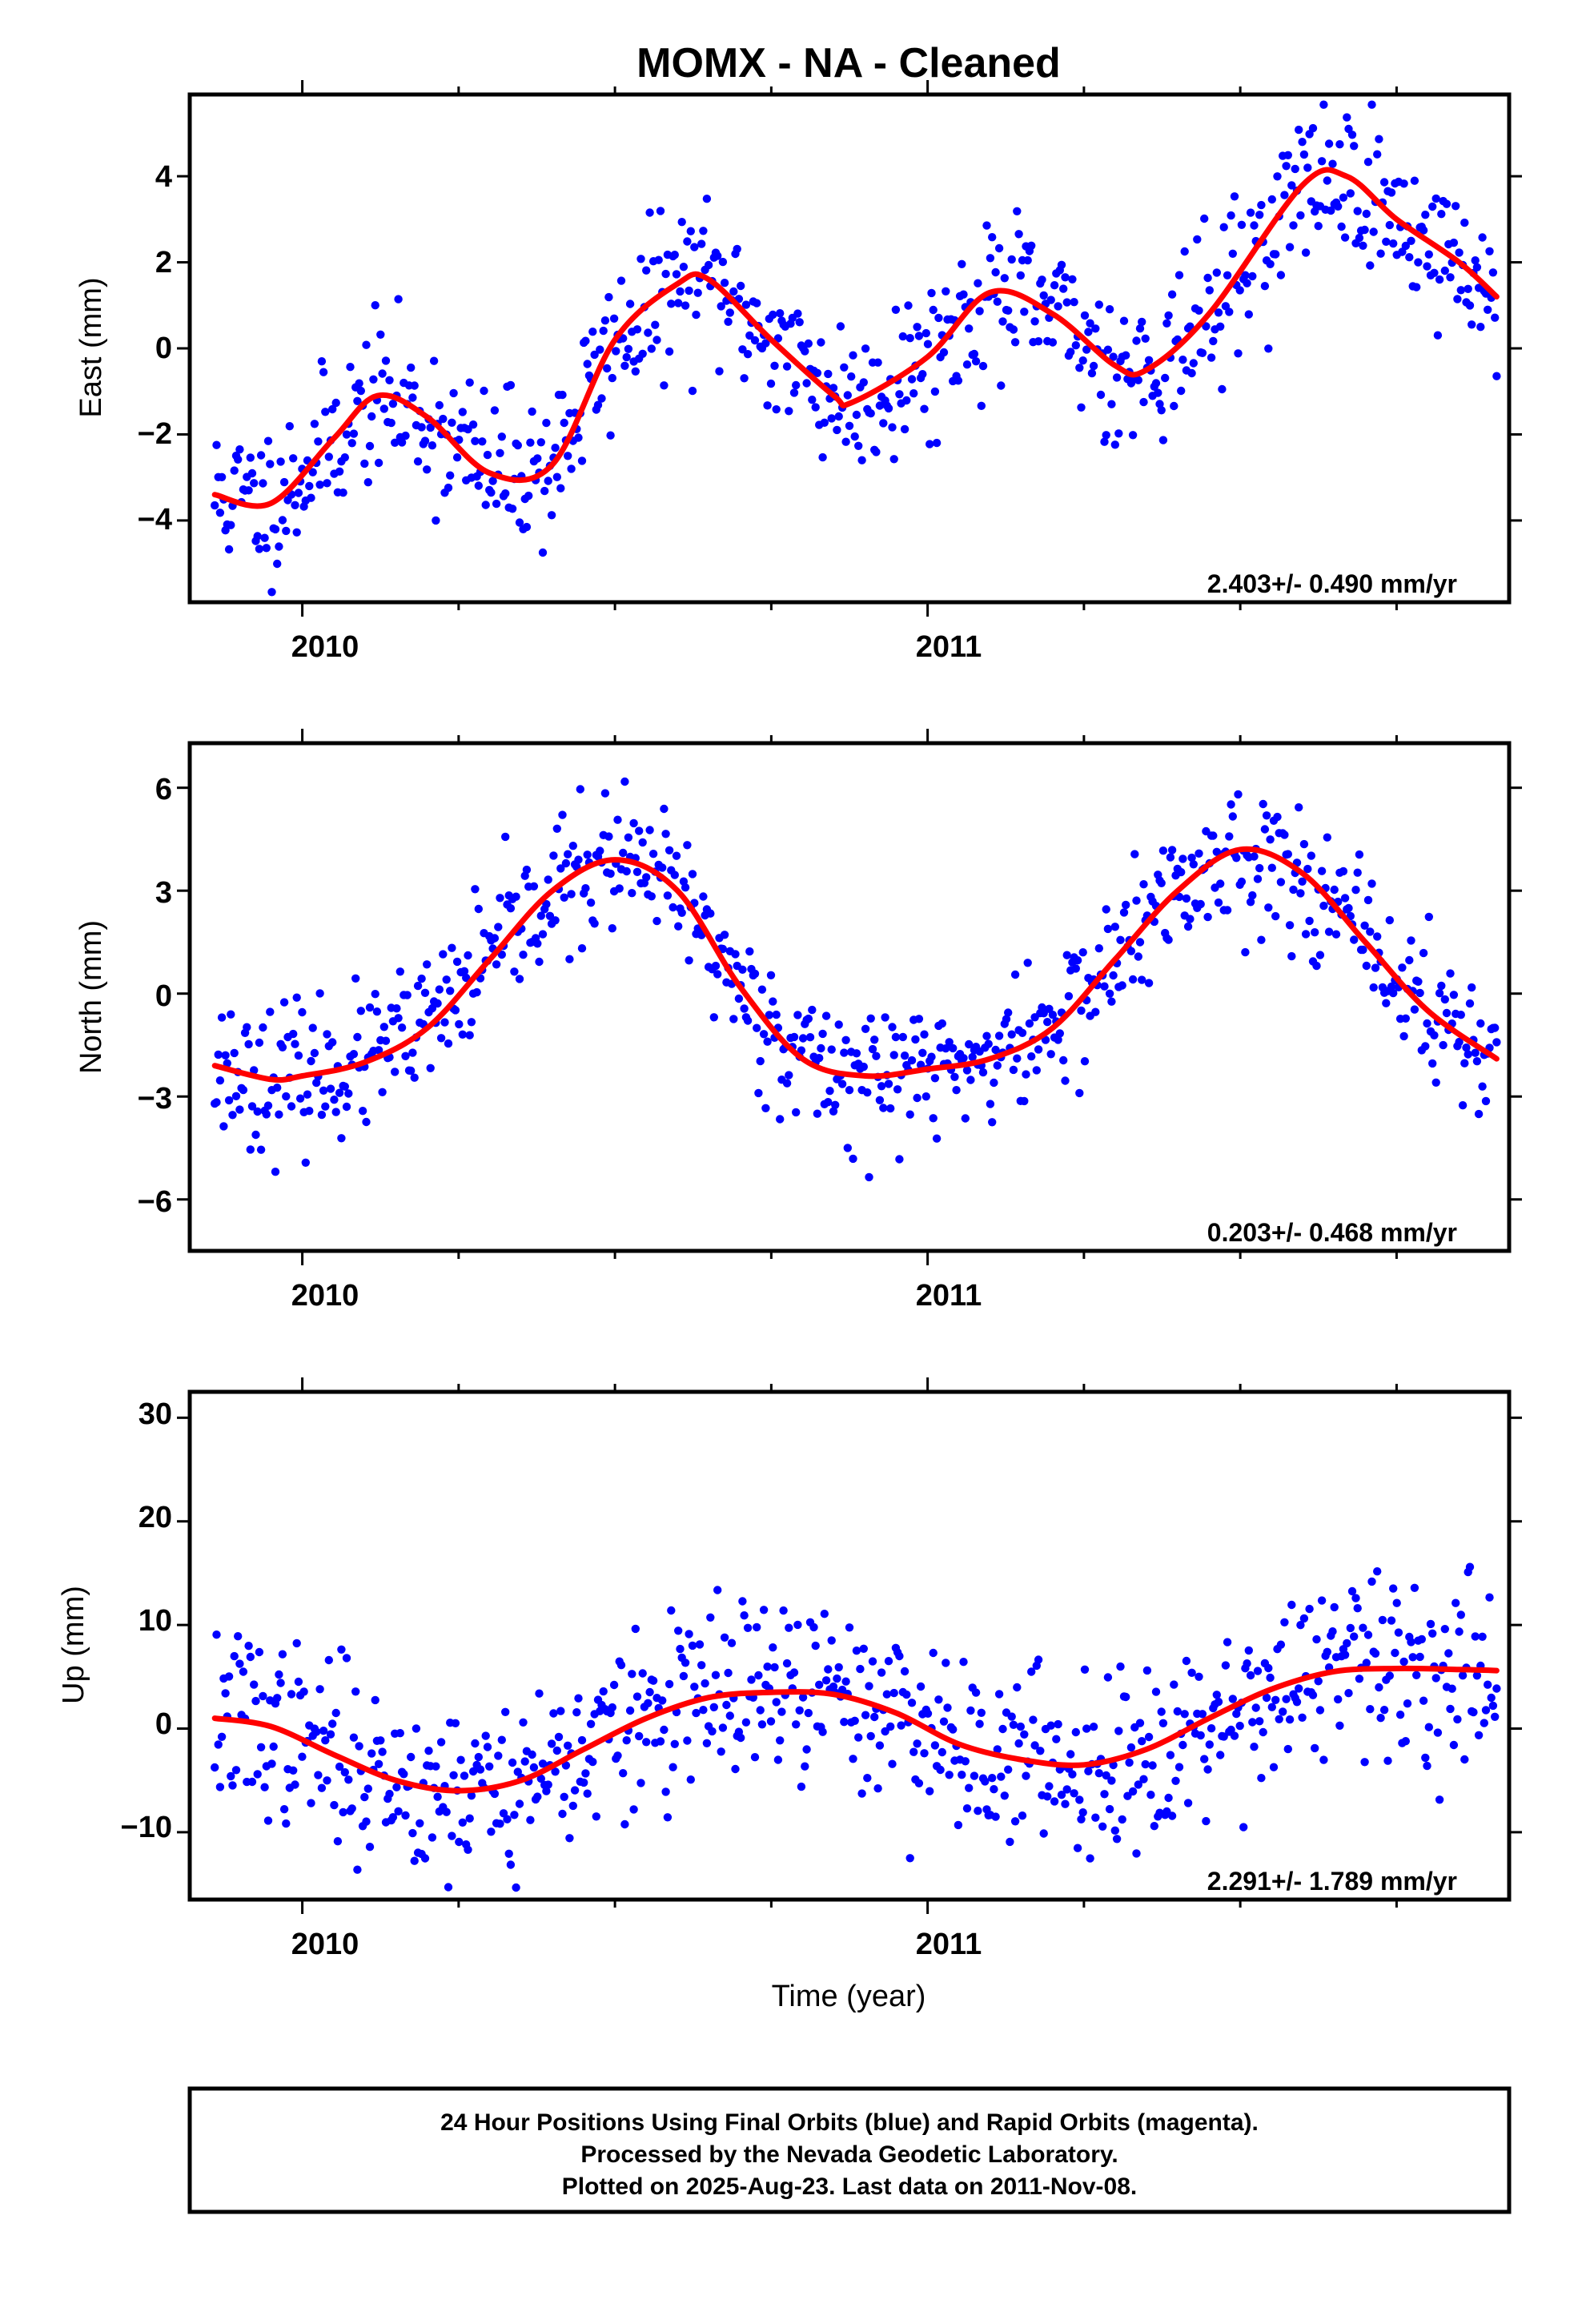 This screenshot has height=2324, width=1582. I want to click on north-y-tick-3: 3, so click(164, 893).